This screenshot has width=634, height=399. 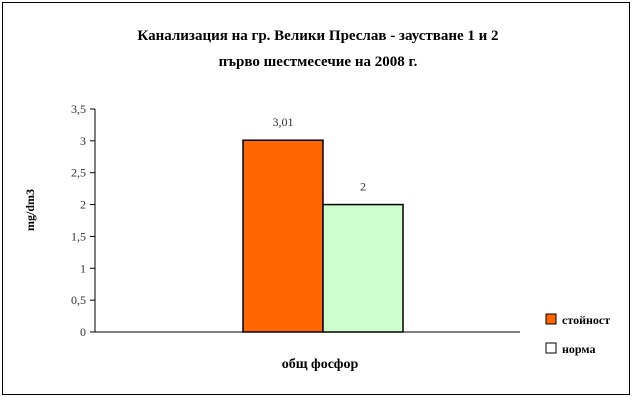 I want to click on legend-label-value: стойност, so click(x=586, y=320).